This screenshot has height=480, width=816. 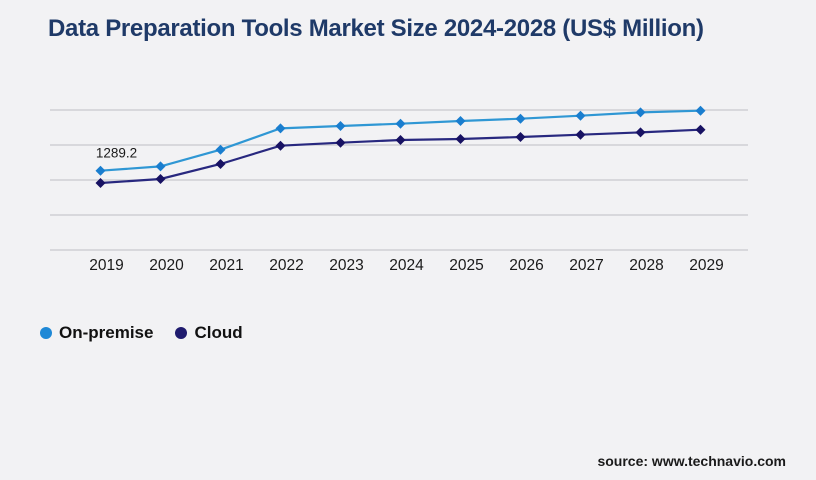 What do you see at coordinates (406, 265) in the screenshot?
I see `x-axis-label: 2024` at bounding box center [406, 265].